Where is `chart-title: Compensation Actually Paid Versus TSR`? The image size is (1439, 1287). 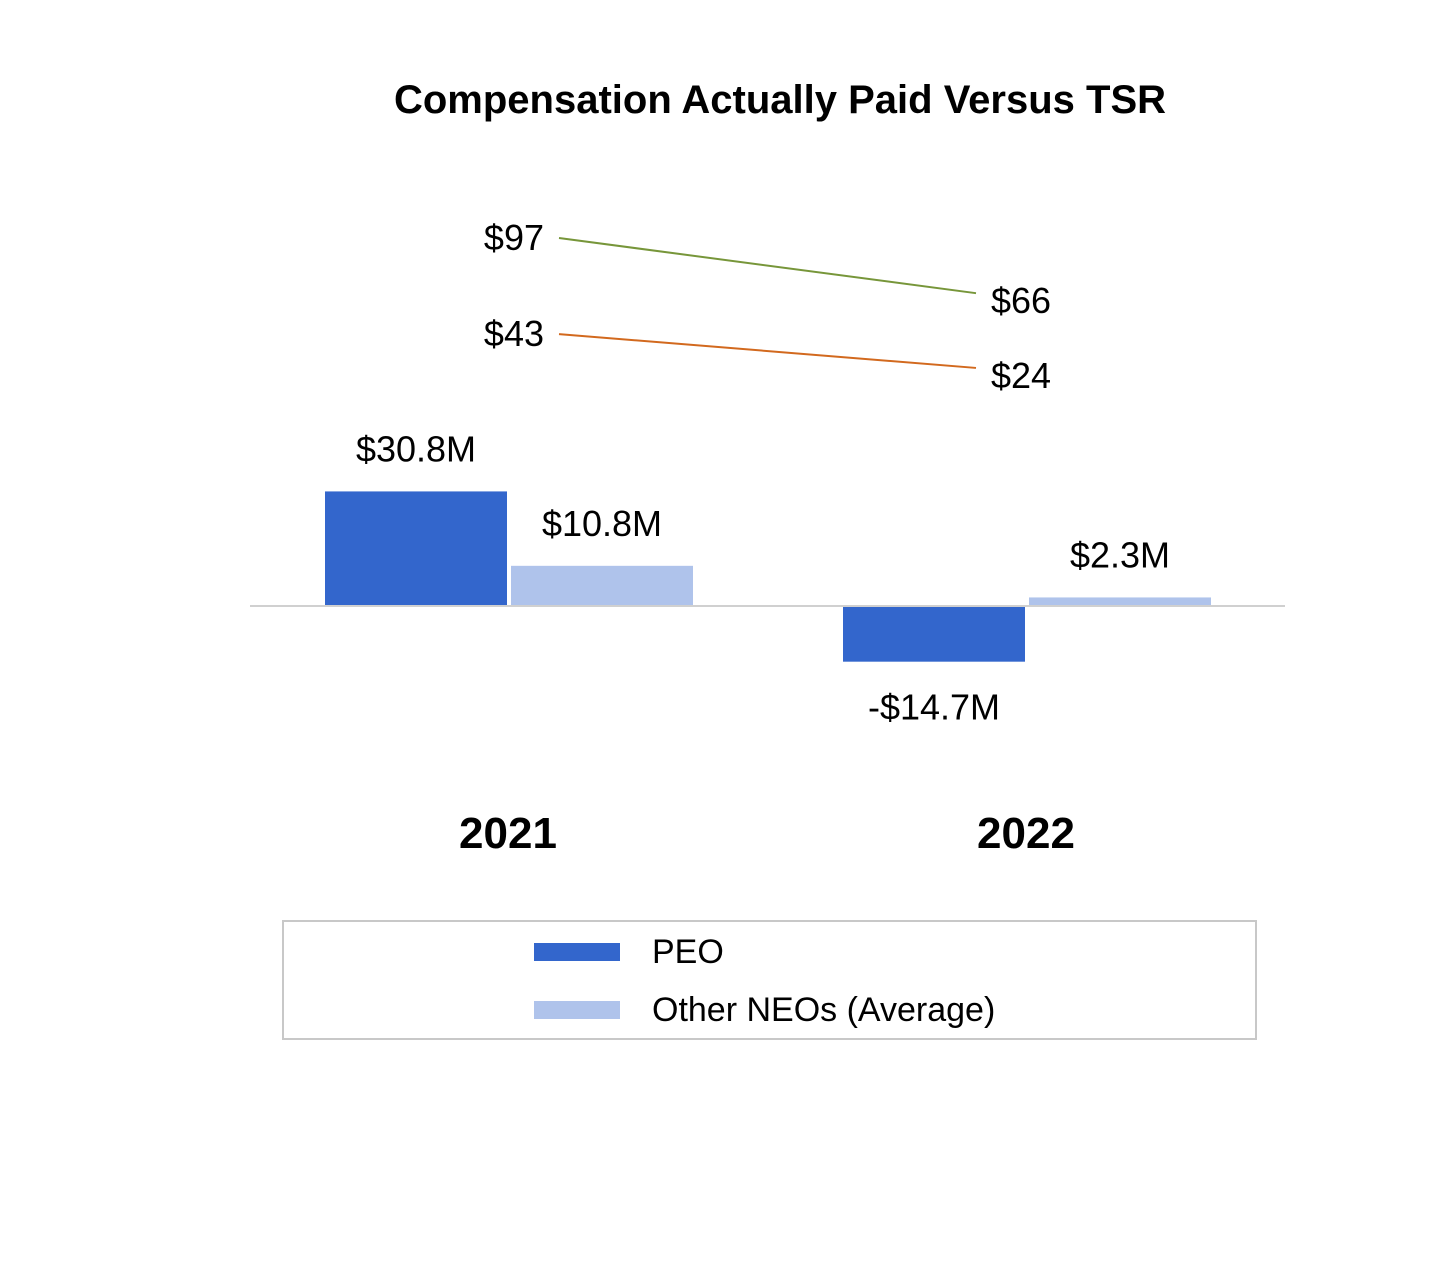
chart-title: Compensation Actually Paid Versus TSR is located at coordinates (780, 100).